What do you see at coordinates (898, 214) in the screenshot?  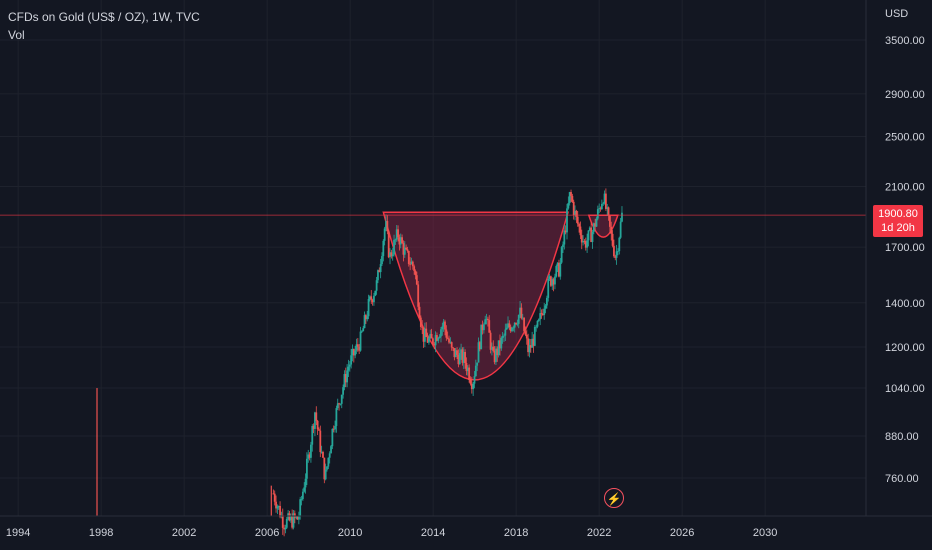 I see `last-price-value: 1900.80` at bounding box center [898, 214].